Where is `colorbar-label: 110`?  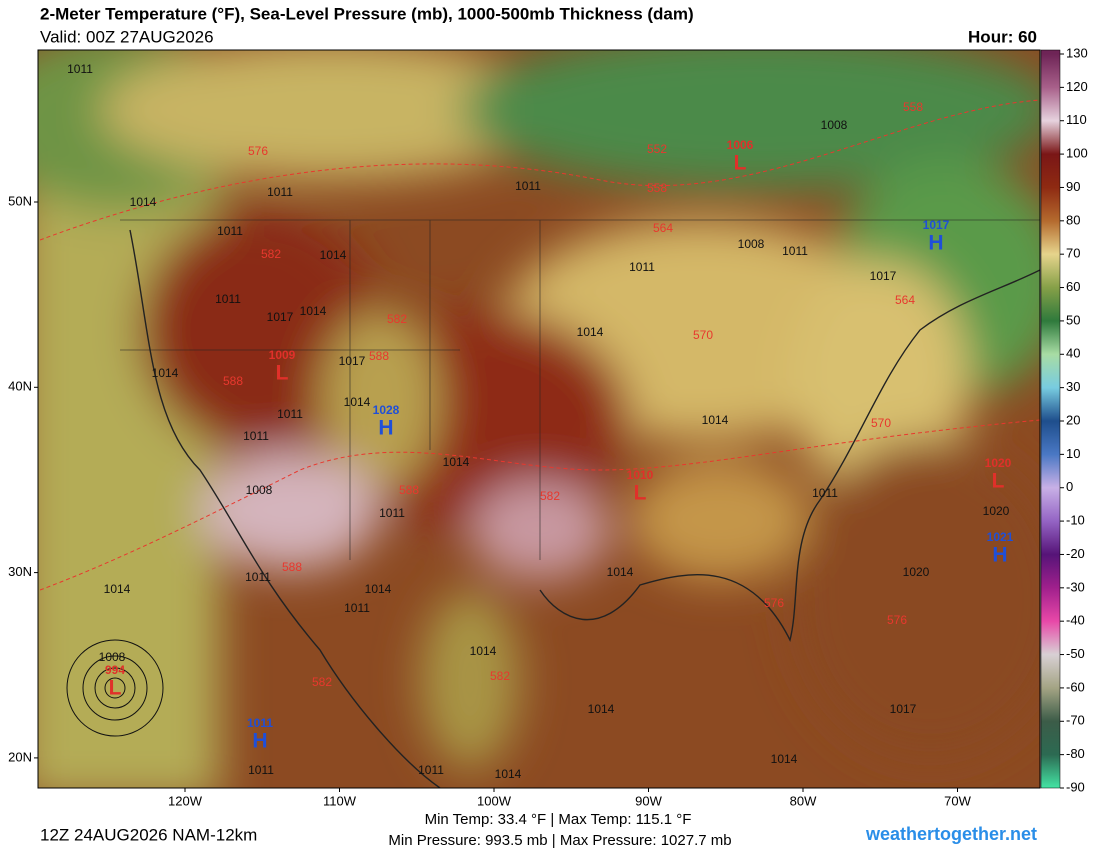
colorbar-label: 110 is located at coordinates (1076, 119).